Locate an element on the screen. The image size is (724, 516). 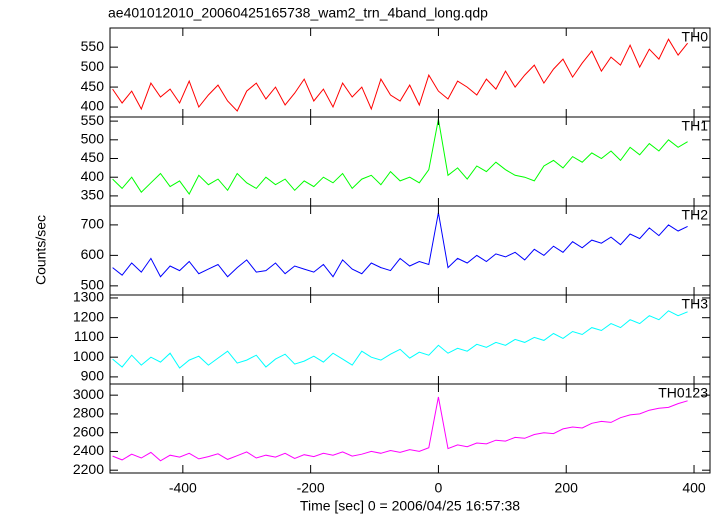
y-axis-label: Counts/sec is located at coordinates (41, 250).